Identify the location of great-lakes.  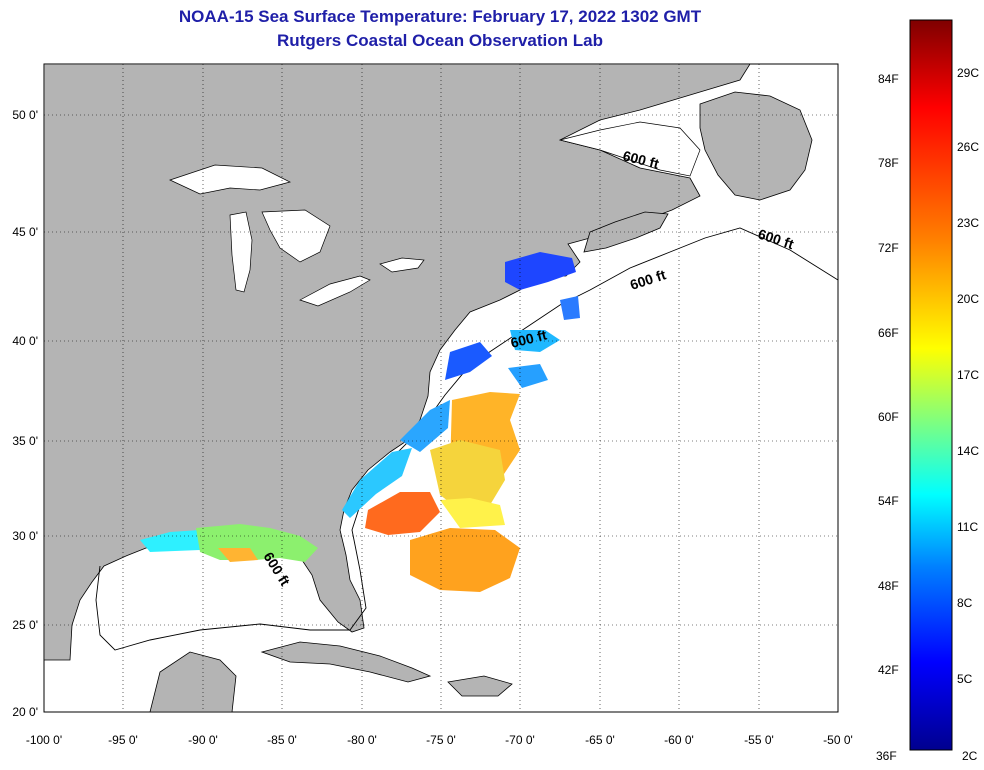
(297, 235).